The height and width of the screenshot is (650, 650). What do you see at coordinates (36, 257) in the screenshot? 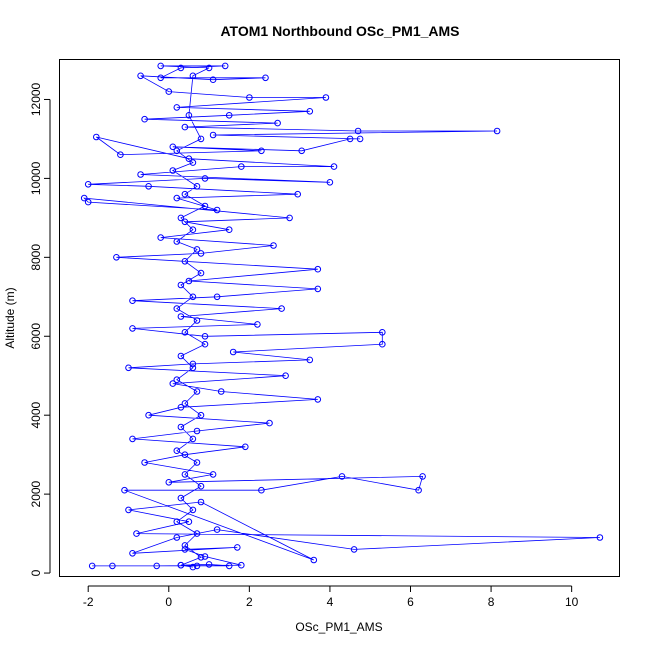
I see `y-tick-label: 8000` at bounding box center [36, 257].